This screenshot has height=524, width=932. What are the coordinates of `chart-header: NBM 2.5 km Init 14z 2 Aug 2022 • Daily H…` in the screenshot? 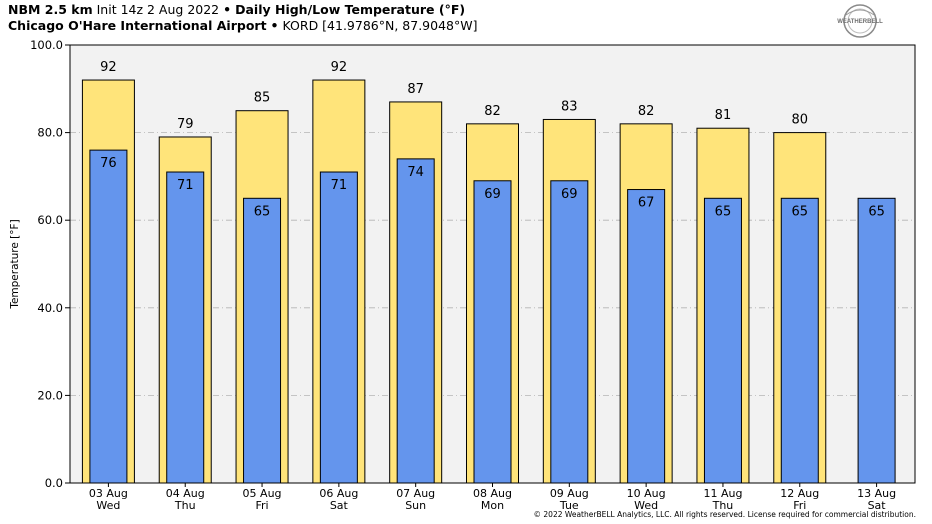 It's located at (242, 18).